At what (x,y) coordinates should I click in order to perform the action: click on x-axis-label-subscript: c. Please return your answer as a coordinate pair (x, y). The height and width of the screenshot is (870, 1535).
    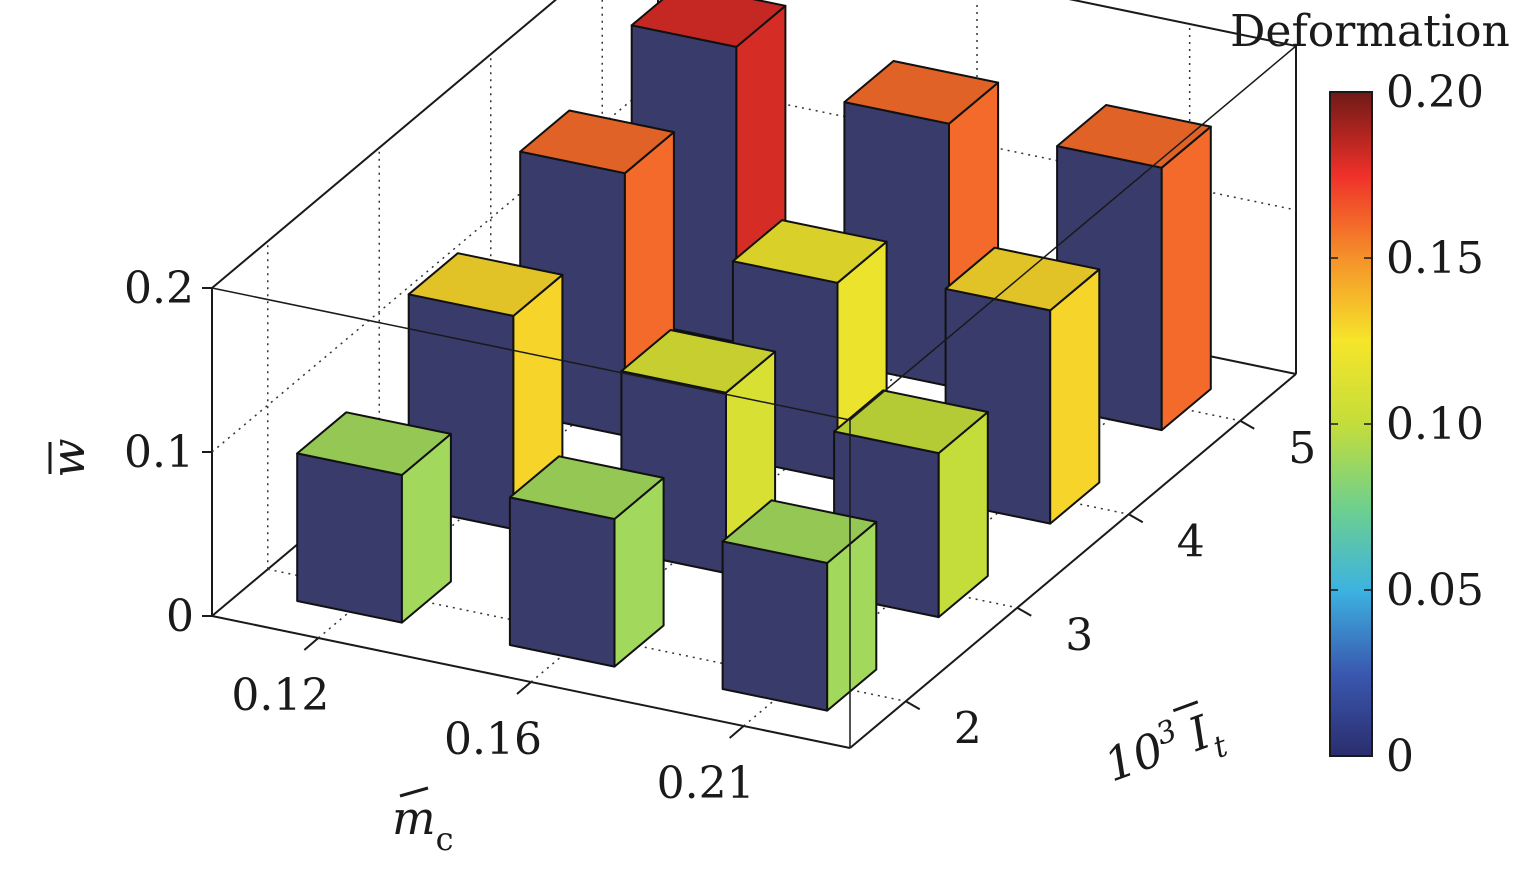
    Looking at the image, I should click on (445, 839).